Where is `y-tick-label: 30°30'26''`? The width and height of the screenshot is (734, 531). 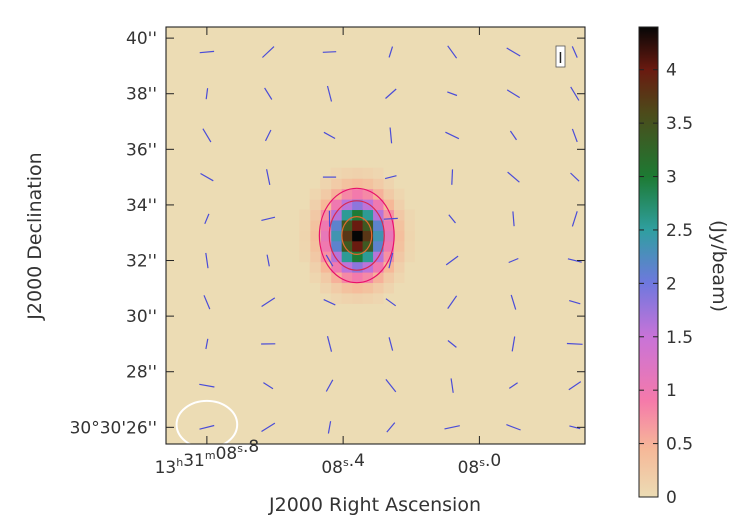 y-tick-label: 30°30'26'' is located at coordinates (113, 428).